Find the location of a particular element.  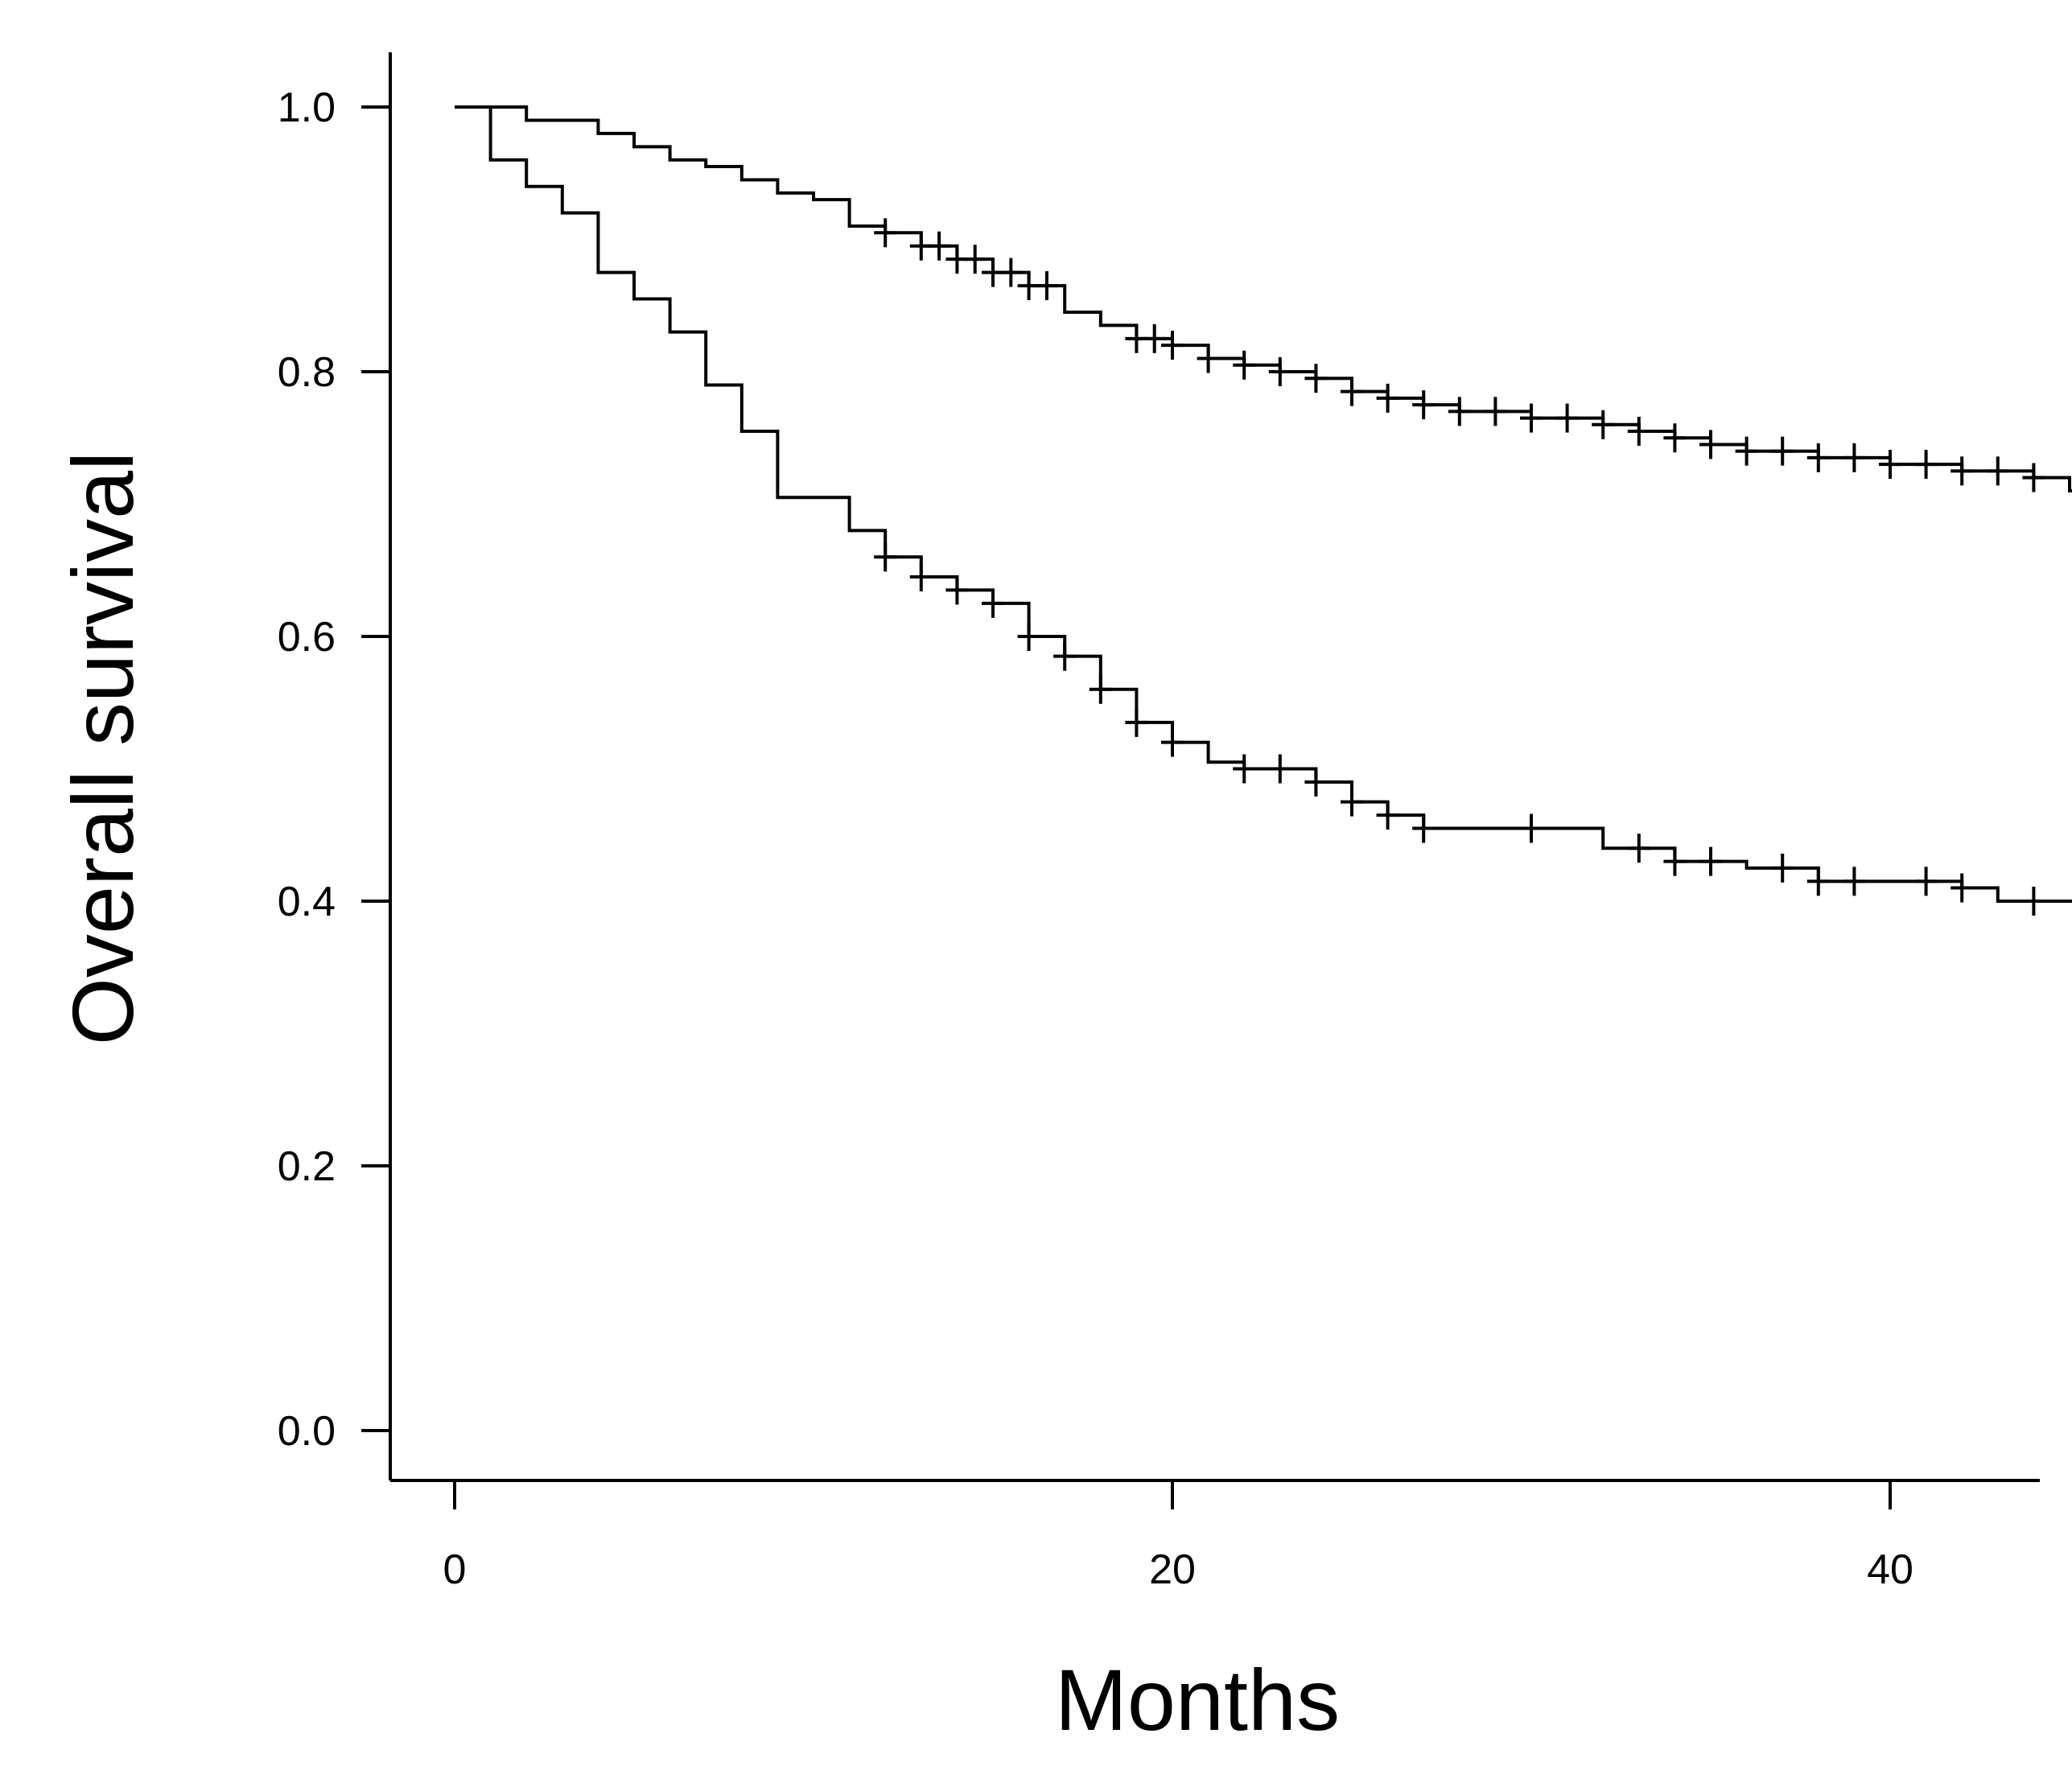

y-axis-title: Overall survival is located at coordinates (103, 748).